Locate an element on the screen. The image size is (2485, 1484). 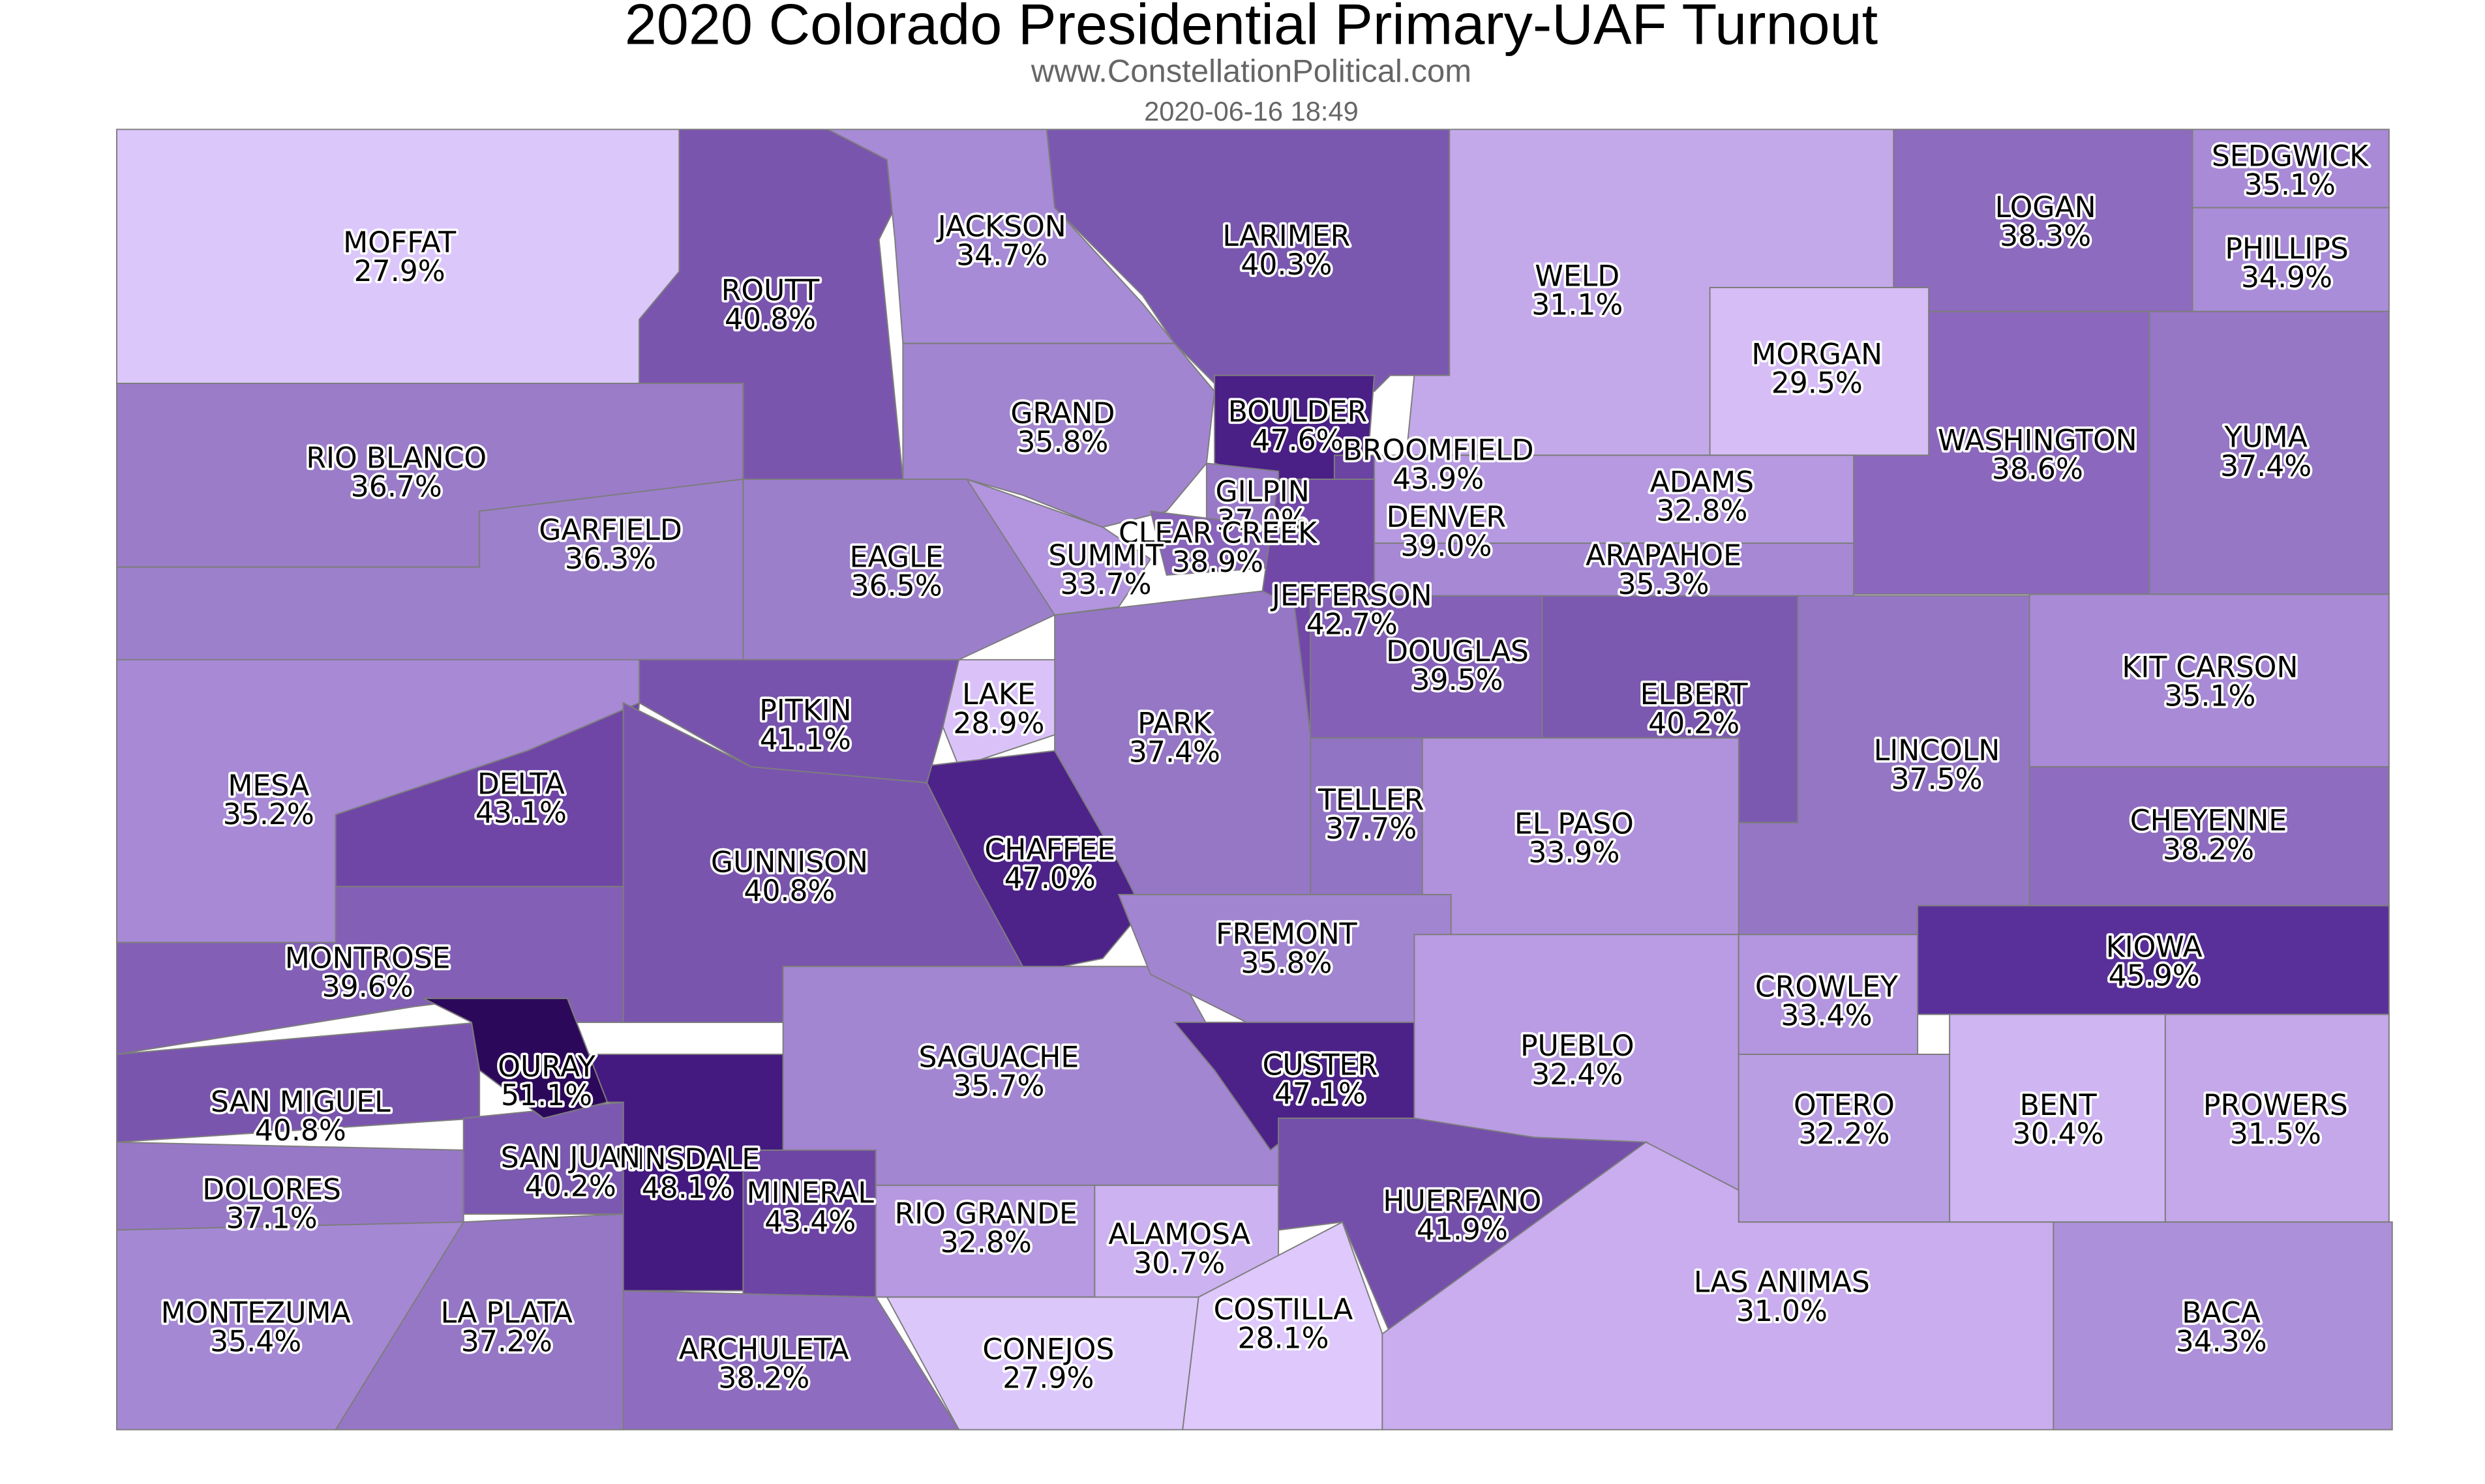
county-name: JEFFERSON is located at coordinates (1351, 595).